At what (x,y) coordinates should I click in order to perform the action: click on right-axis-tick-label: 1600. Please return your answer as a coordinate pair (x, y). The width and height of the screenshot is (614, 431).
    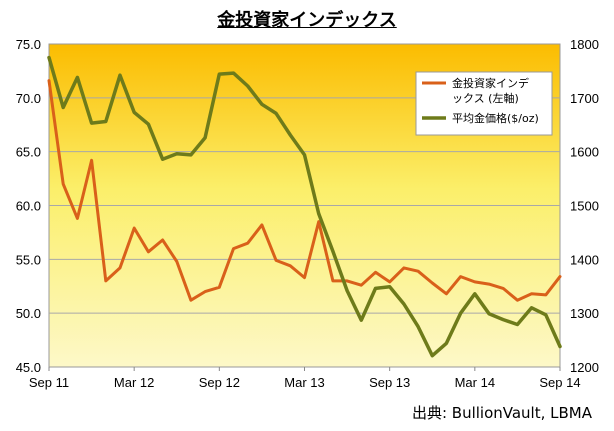
    Looking at the image, I should click on (584, 152).